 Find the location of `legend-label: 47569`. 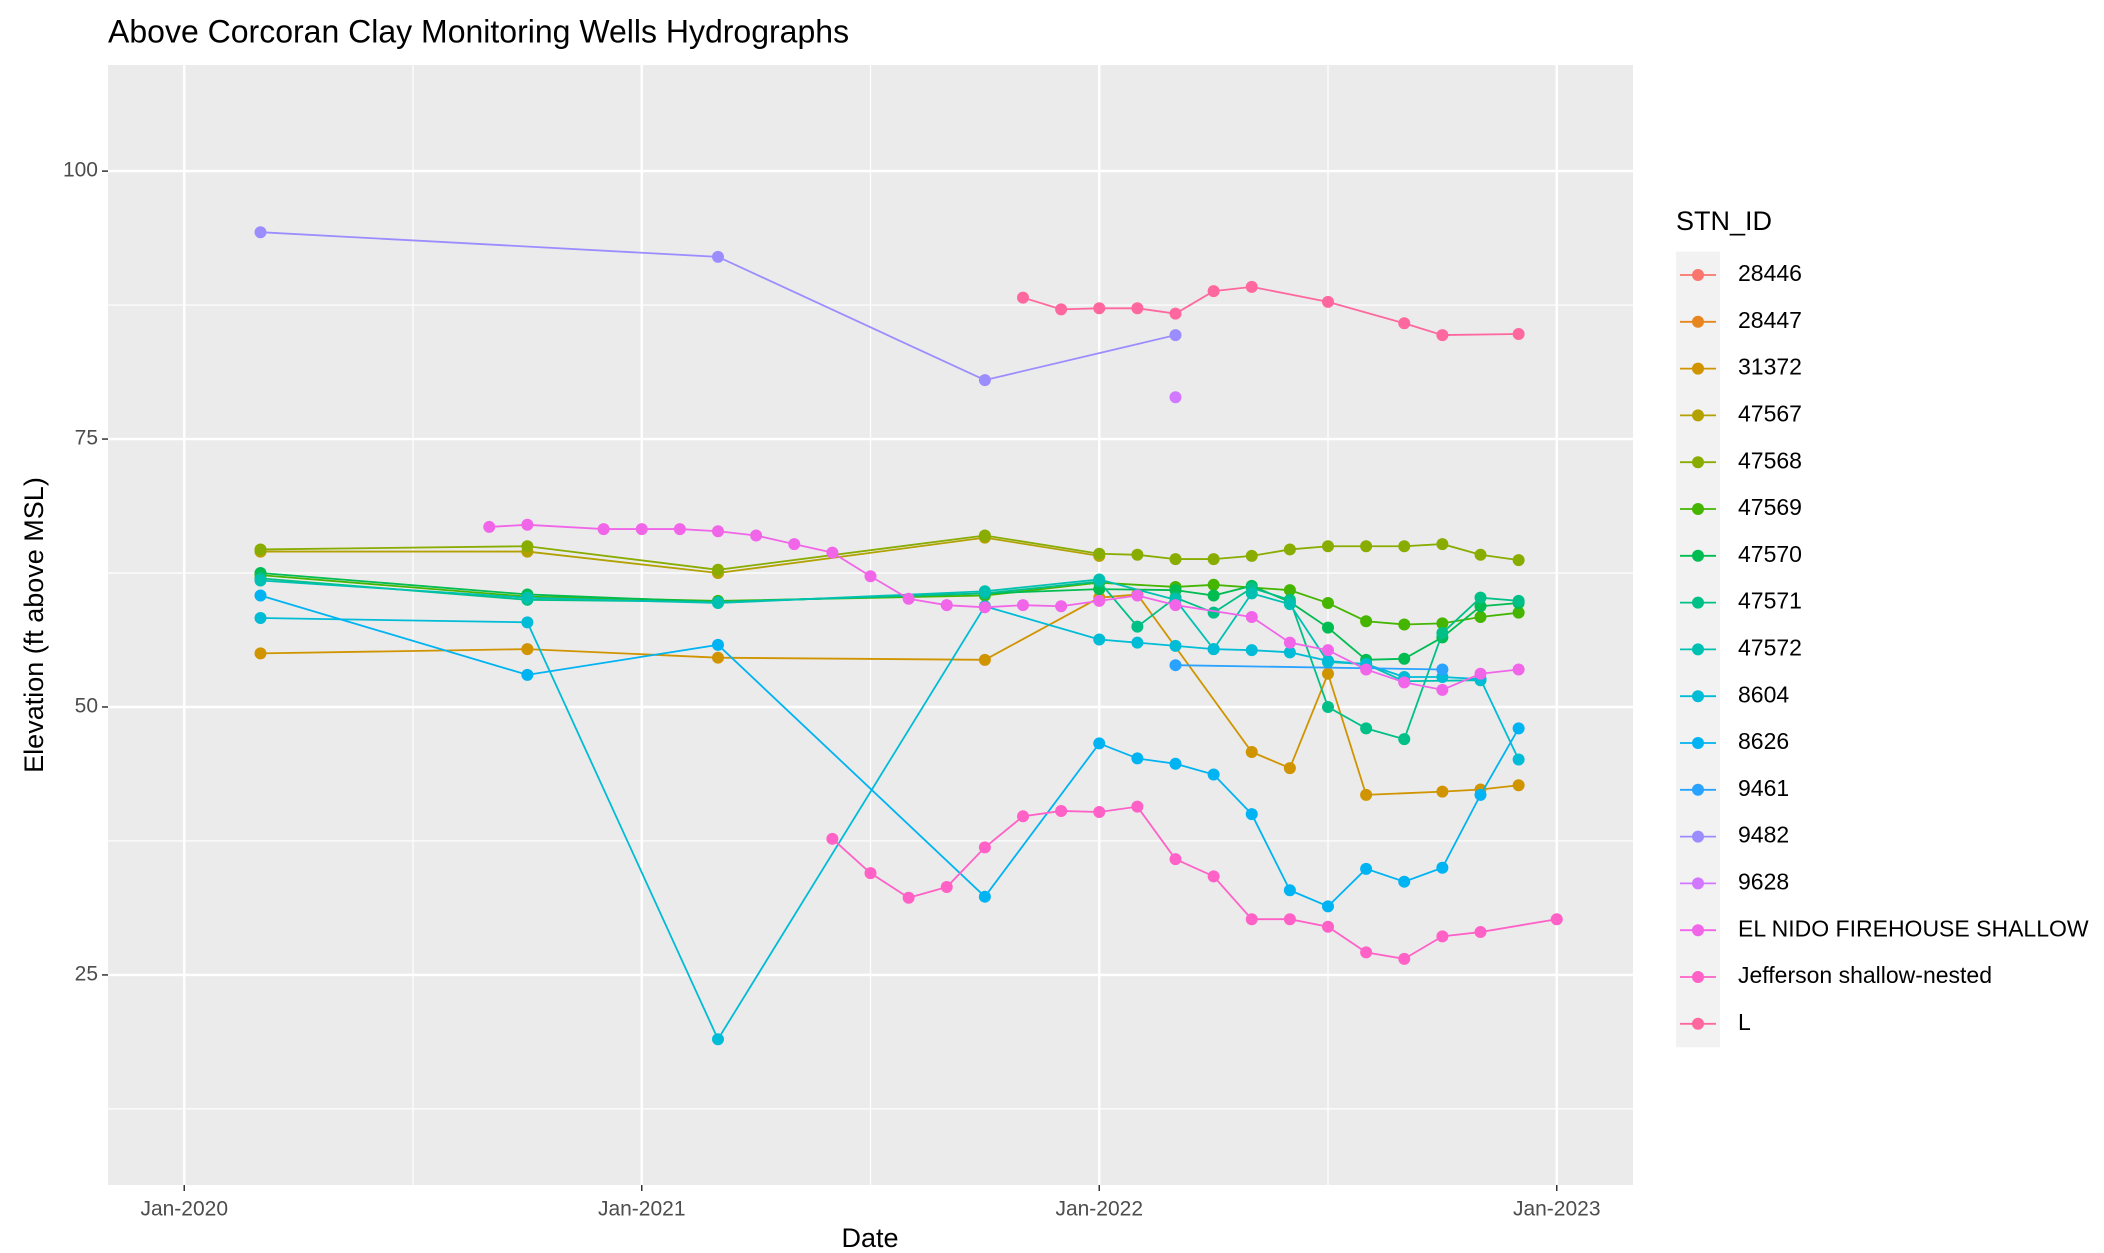

legend-label: 47569 is located at coordinates (1770, 507).